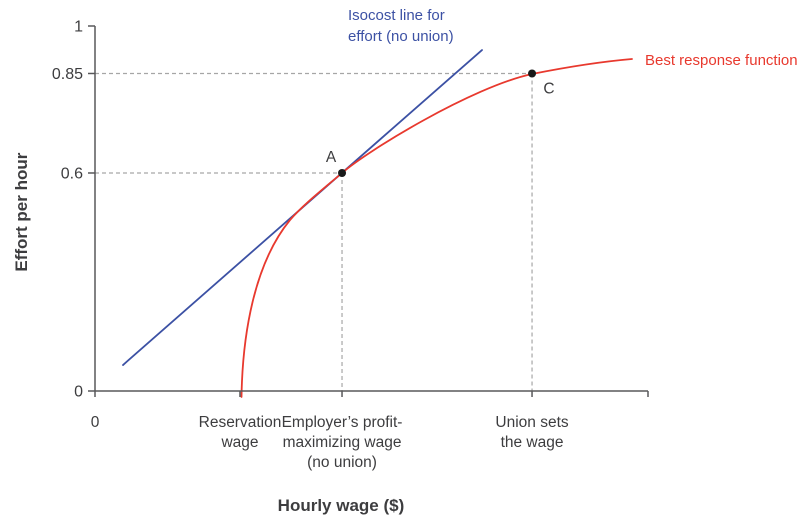  What do you see at coordinates (548, 88) in the screenshot?
I see `point-c-label: C` at bounding box center [548, 88].